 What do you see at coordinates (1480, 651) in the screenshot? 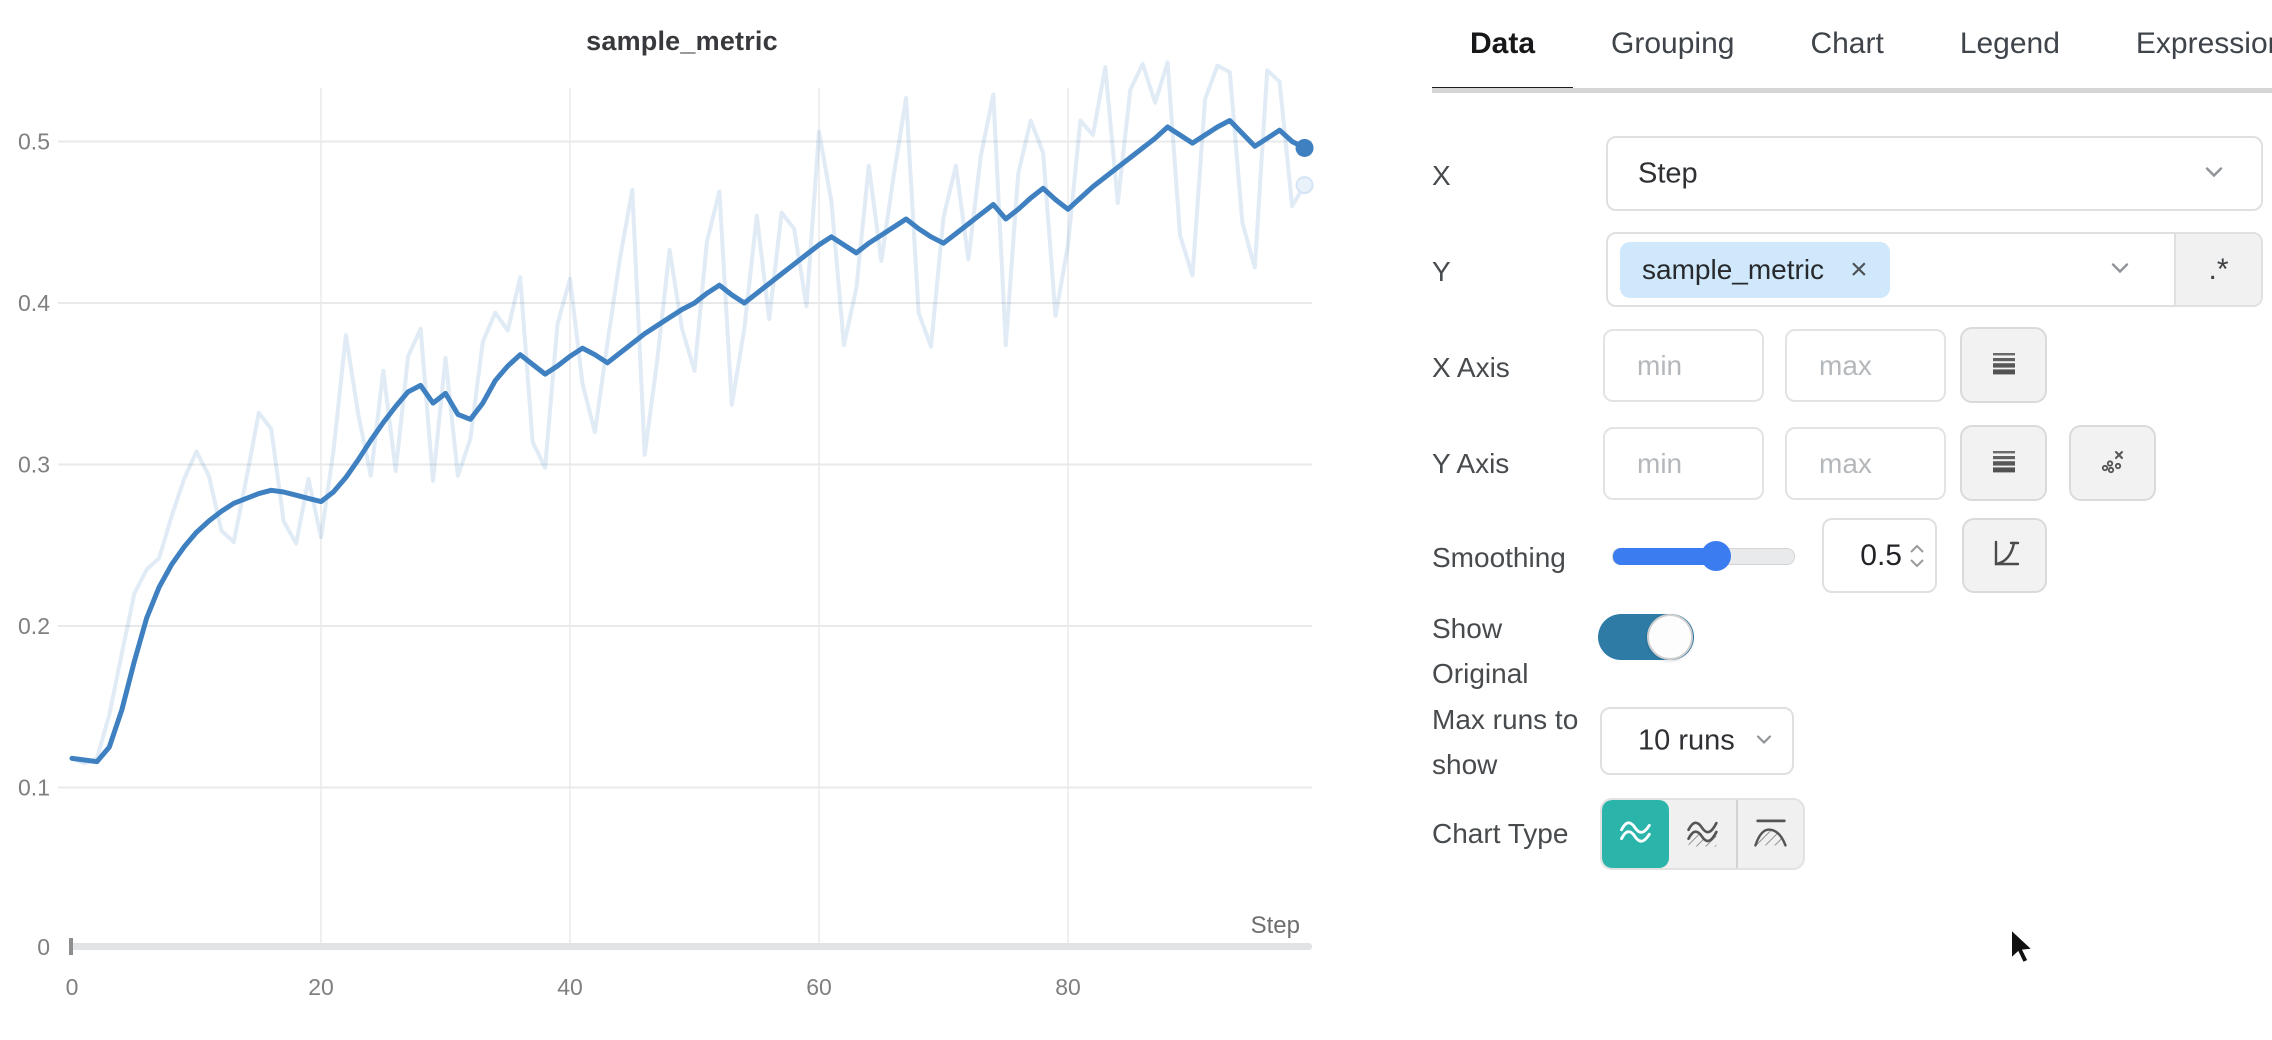
I see `show-original-label: Show Original` at bounding box center [1480, 651].